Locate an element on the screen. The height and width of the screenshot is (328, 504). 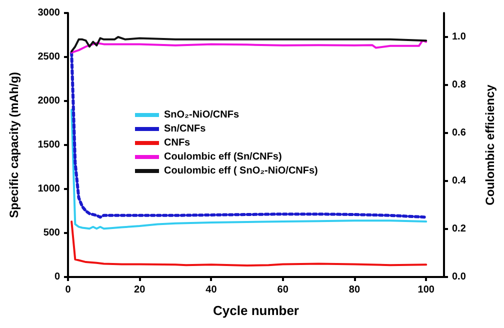
x-axis-title: Cycle number is located at coordinates (256, 310).